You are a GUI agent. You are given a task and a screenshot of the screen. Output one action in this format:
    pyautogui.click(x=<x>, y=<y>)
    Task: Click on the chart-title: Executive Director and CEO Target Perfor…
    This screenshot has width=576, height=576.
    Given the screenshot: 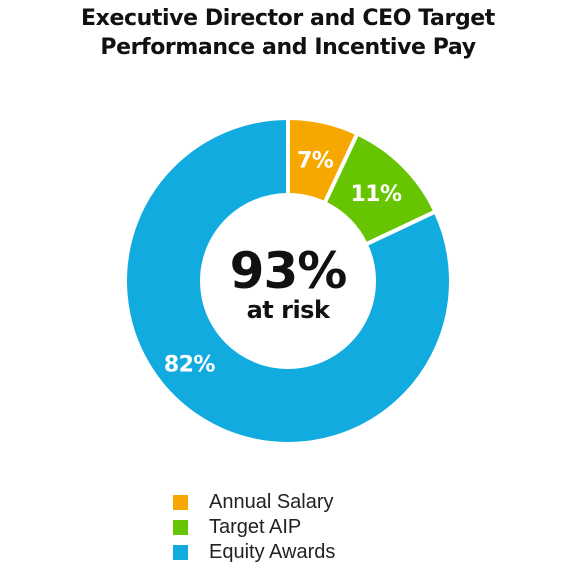 What is the action you would take?
    pyautogui.click(x=288, y=33)
    